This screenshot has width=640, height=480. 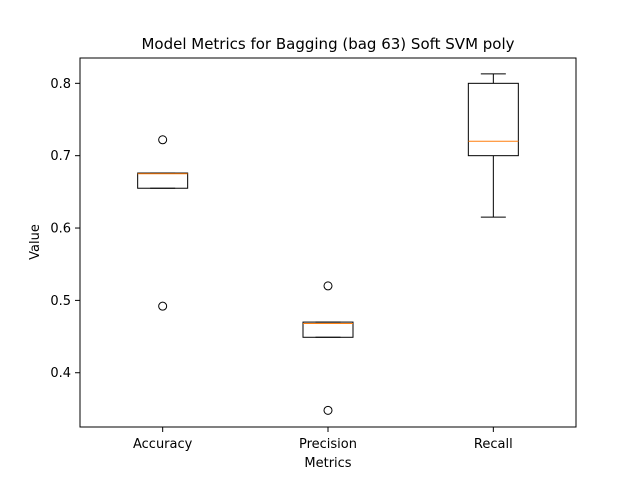 I want to click on y-axis: 0.4 0.5 0.6 0.7 0.8, so click(x=65, y=229).